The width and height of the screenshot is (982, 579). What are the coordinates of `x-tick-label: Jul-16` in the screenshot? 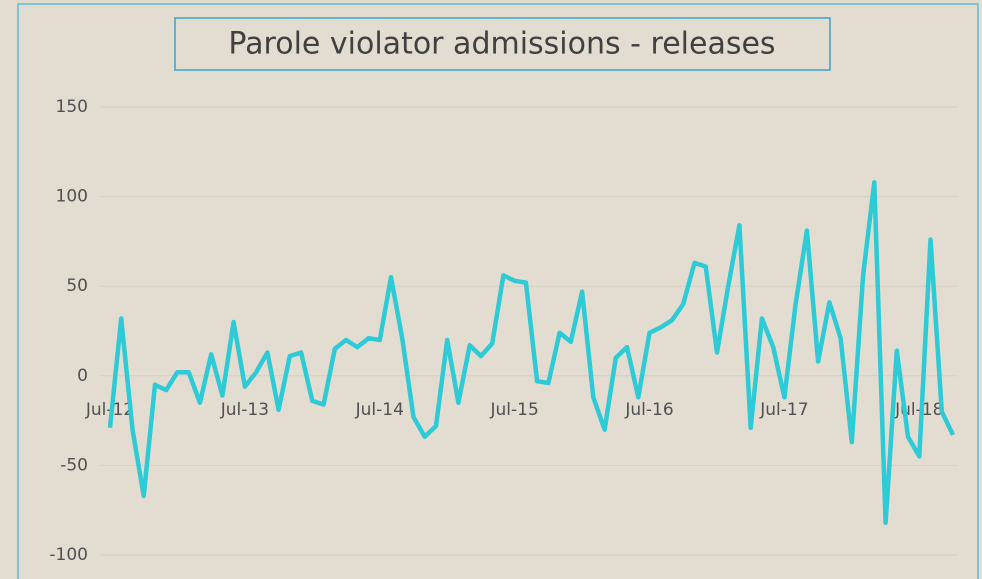 It's located at (648, 410).